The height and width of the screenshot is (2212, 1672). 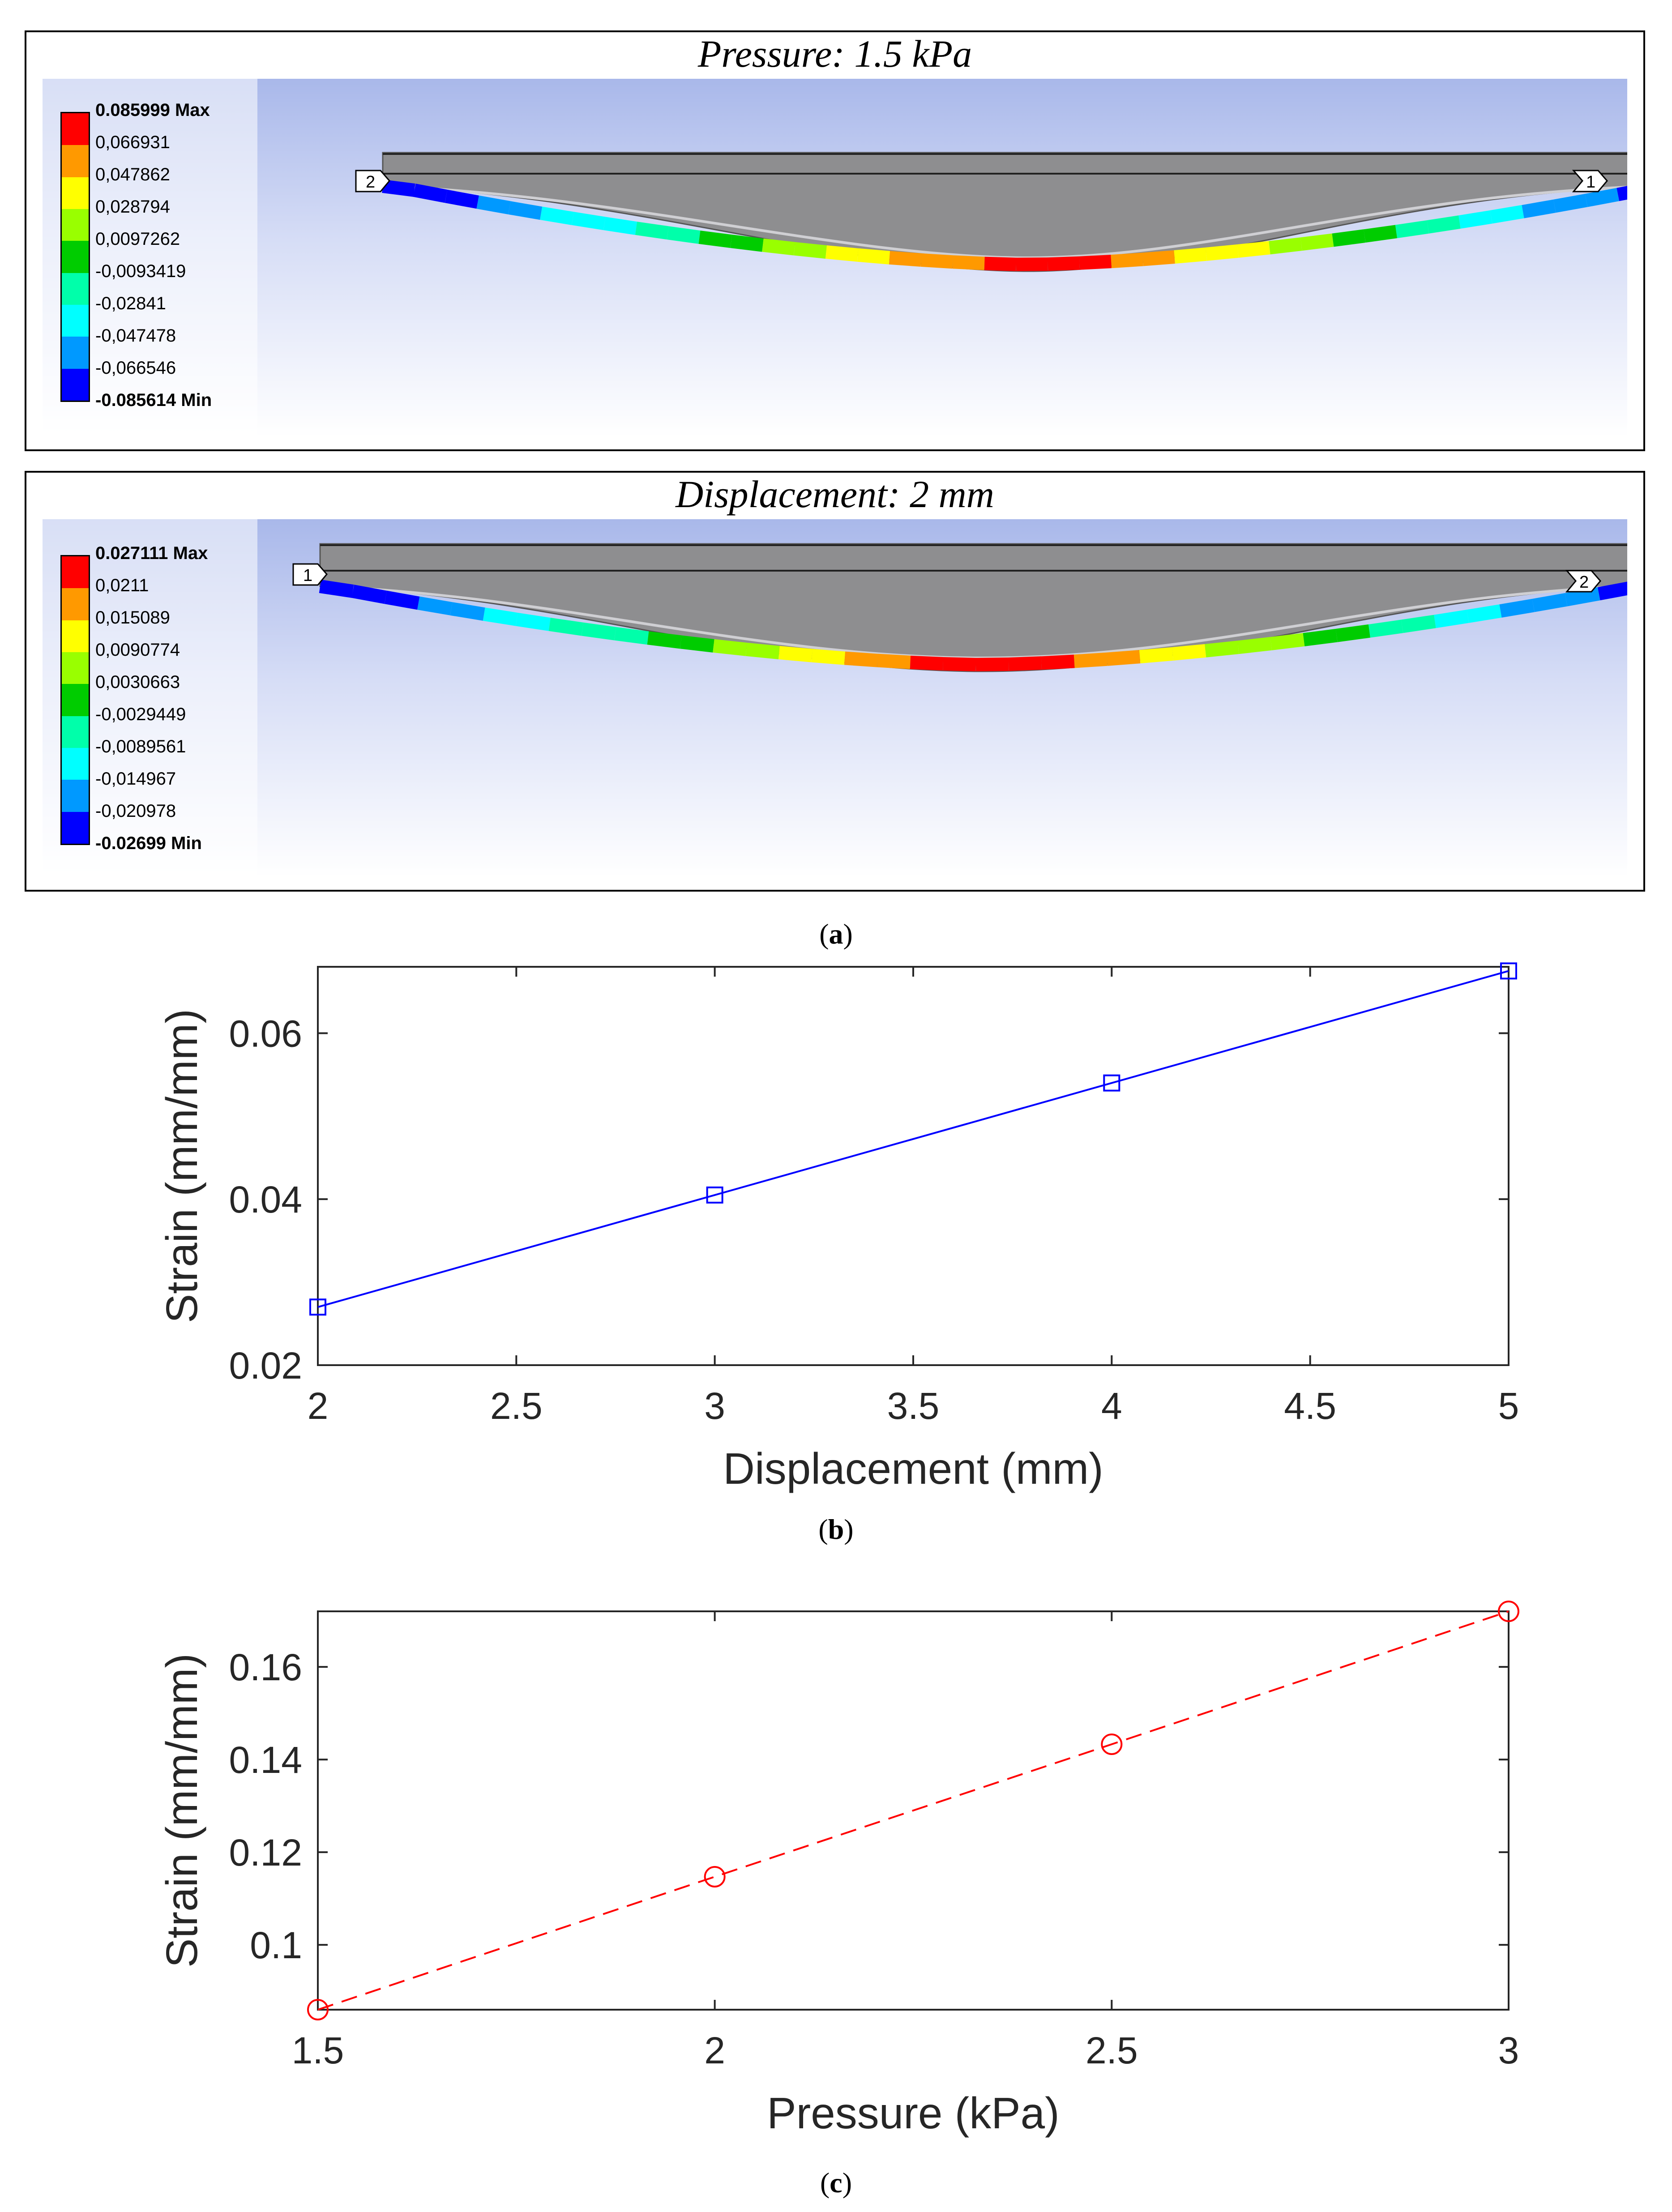 What do you see at coordinates (140, 714) in the screenshot?
I see `displacement-legend-label: -0,0029449` at bounding box center [140, 714].